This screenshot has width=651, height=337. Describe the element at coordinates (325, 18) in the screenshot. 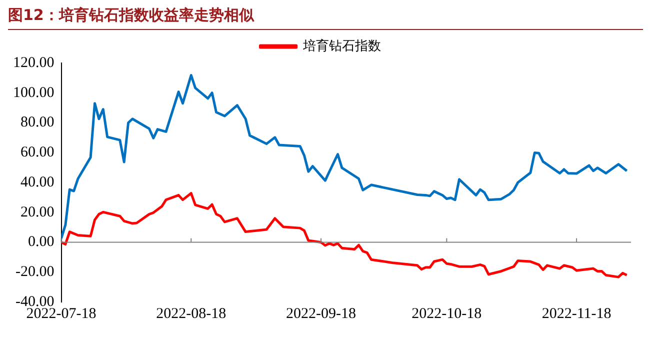

I see `chart-title: 图12：培育钻石指数收益率走势相似` at that location.